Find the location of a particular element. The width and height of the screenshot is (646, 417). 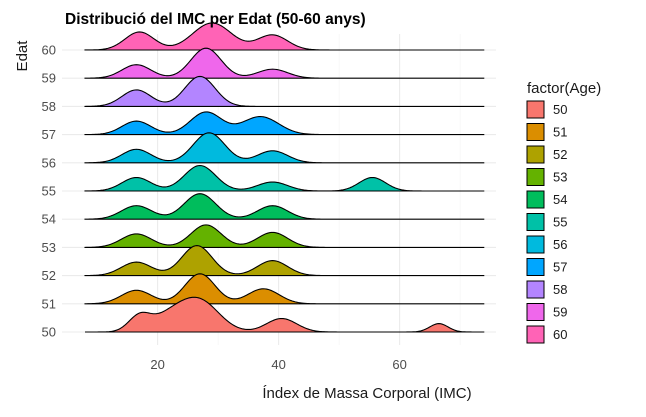

x-tick-label-20: 20 is located at coordinates (157, 364).